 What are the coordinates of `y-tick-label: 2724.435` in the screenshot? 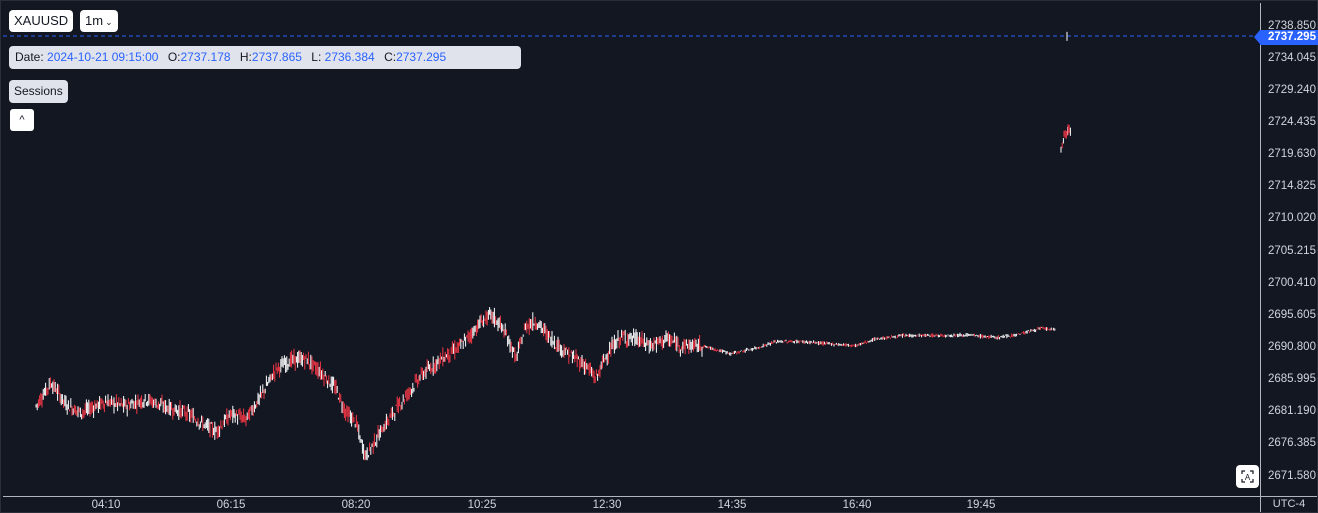 It's located at (1292, 121).